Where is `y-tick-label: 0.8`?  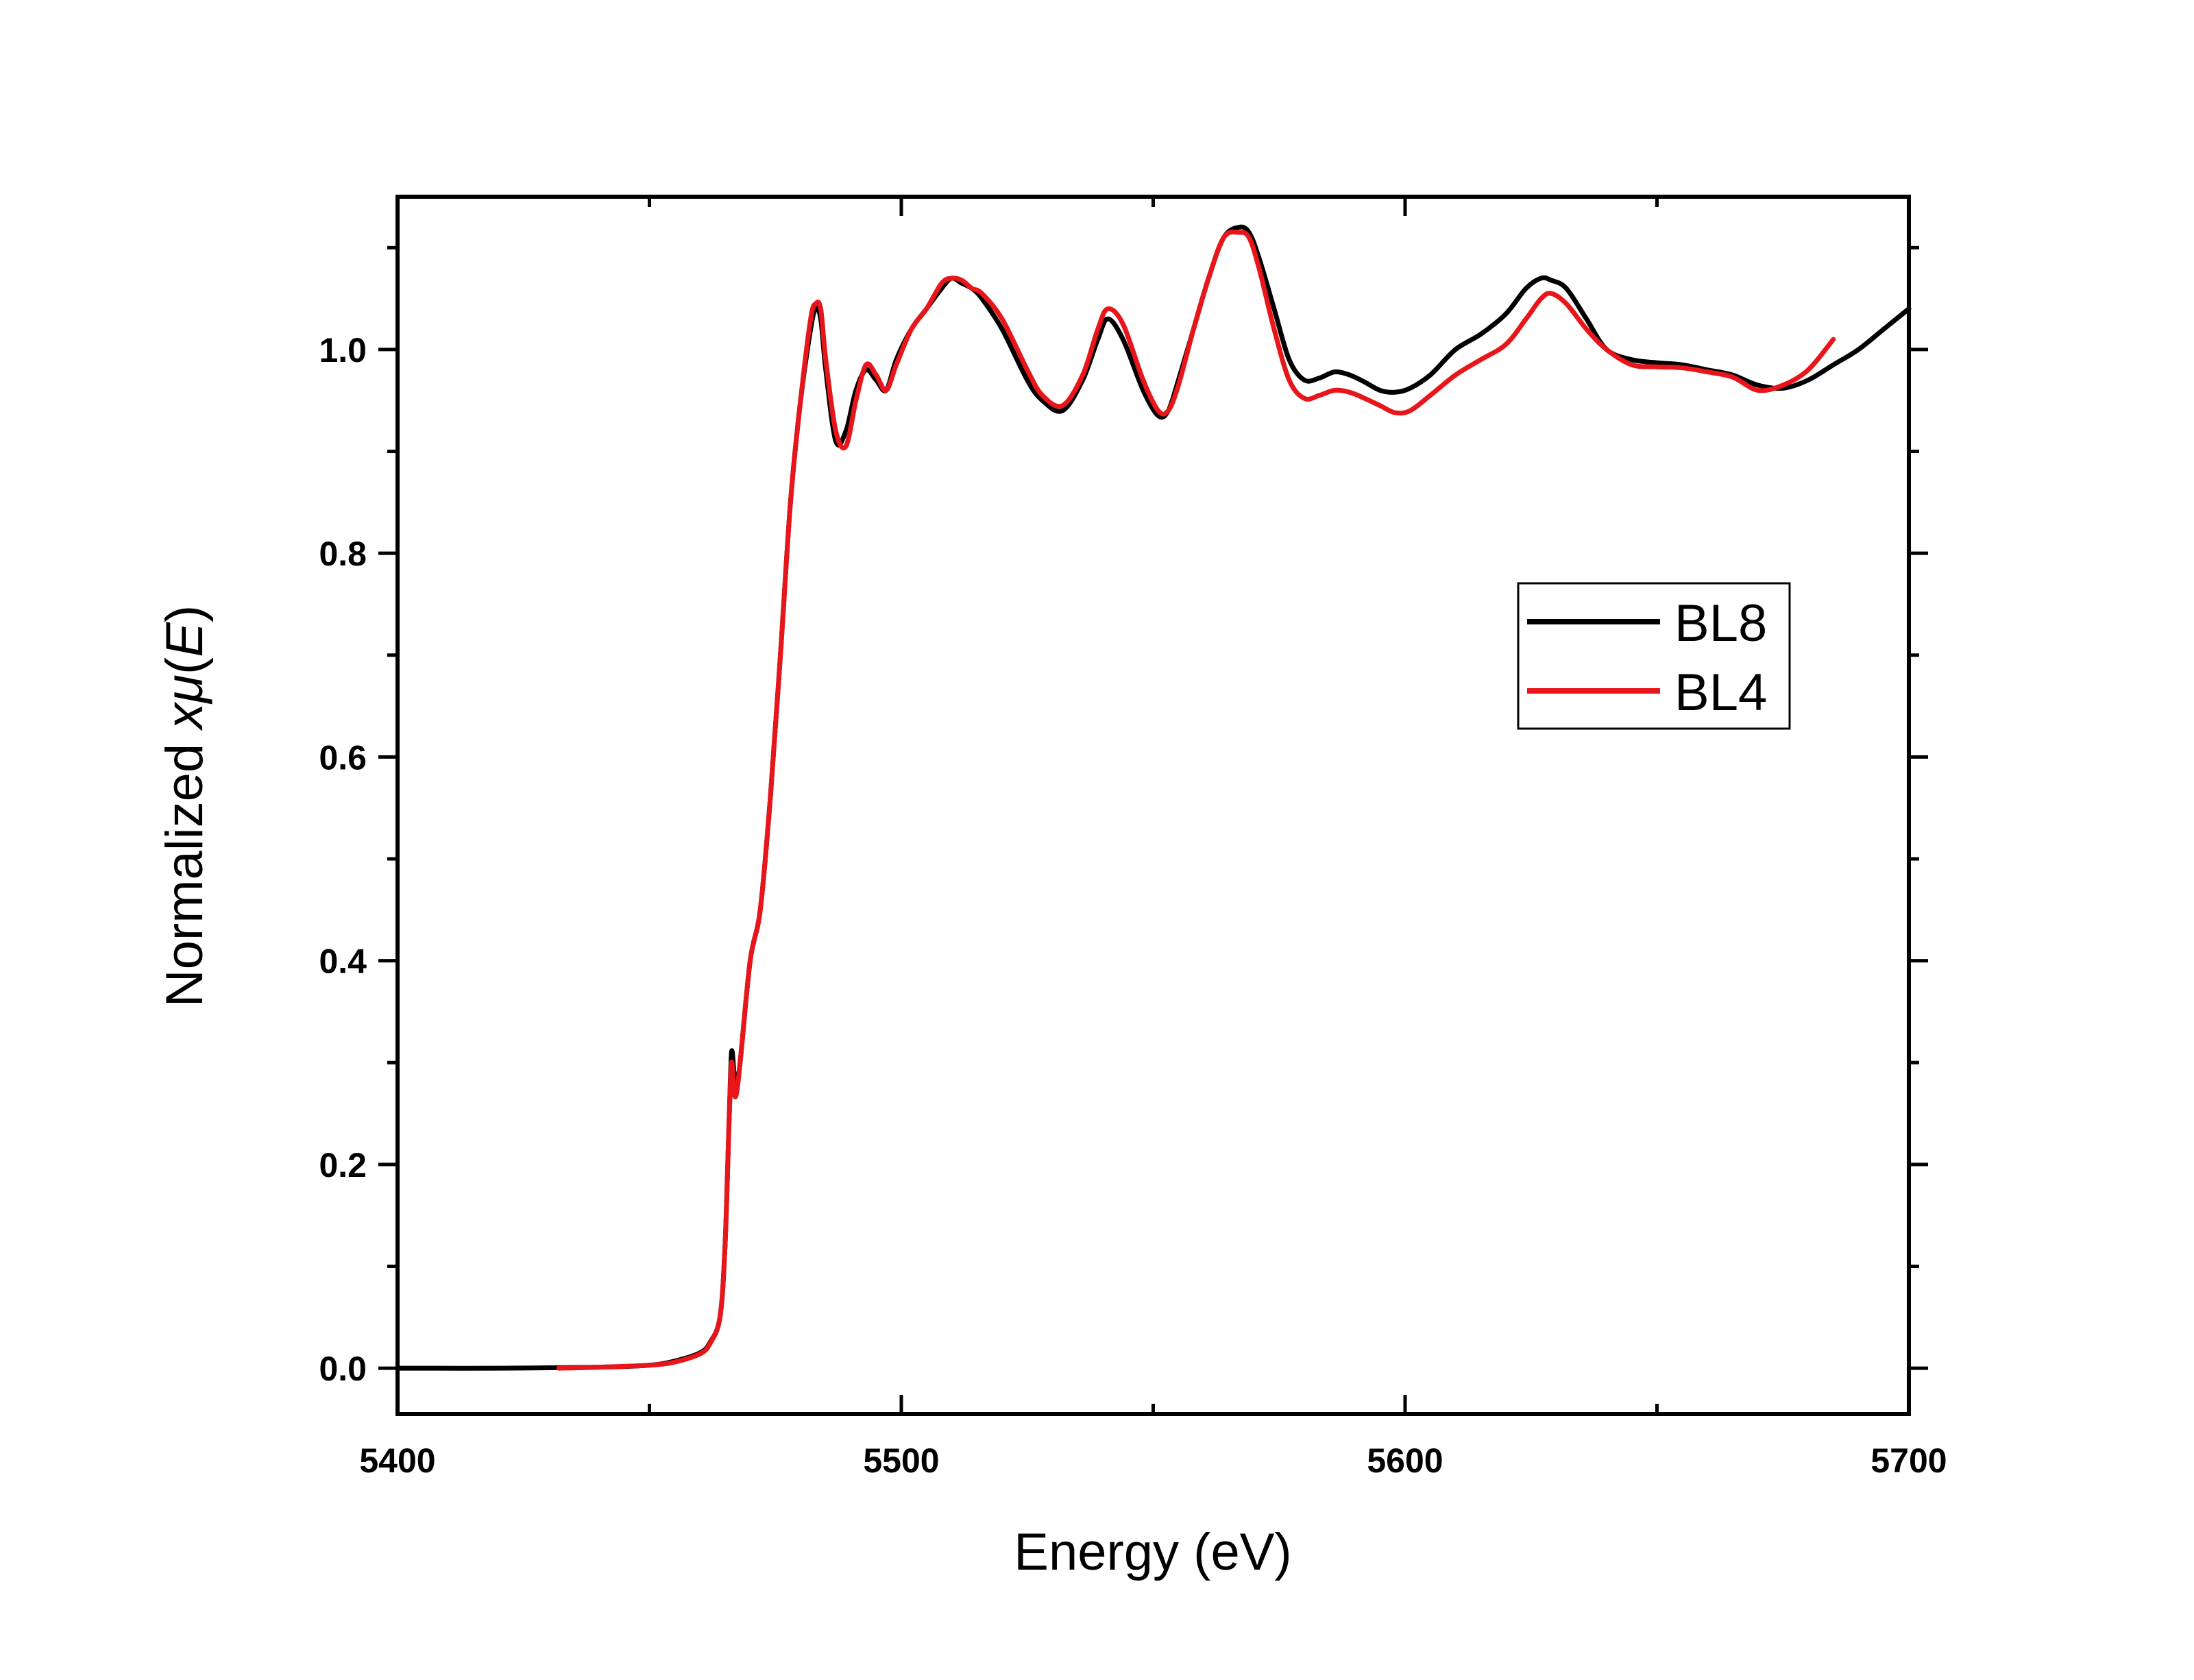
y-tick-label: 0.8 is located at coordinates (343, 554).